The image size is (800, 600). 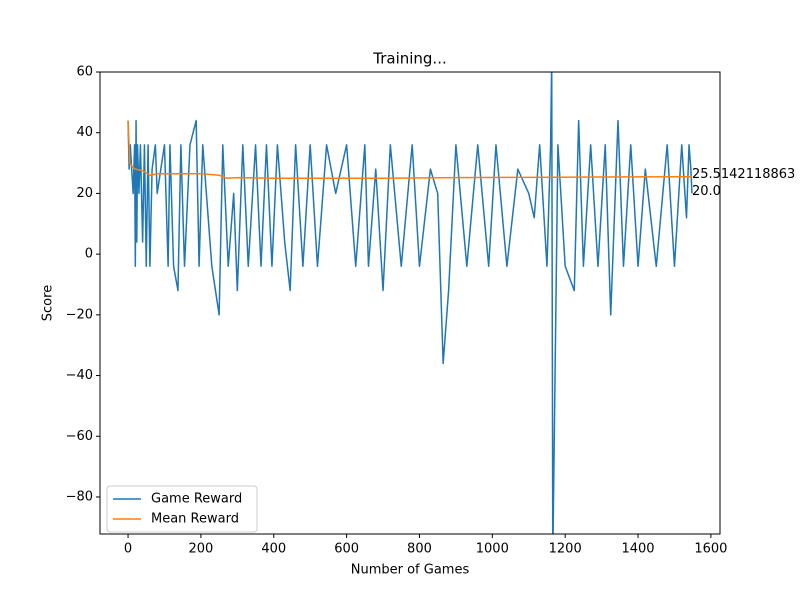 I want to click on y-tick-label: −20, so click(x=79, y=314).